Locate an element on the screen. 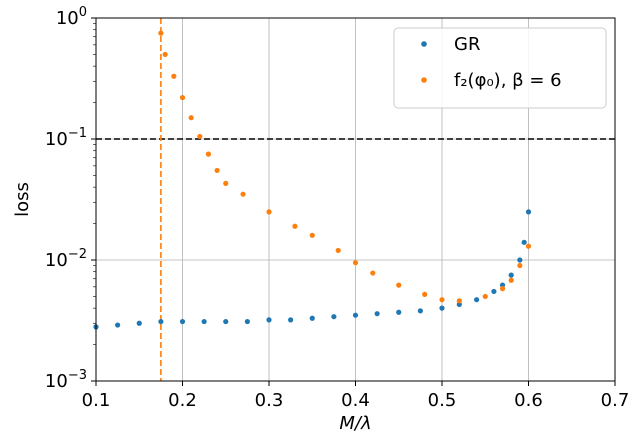 The width and height of the screenshot is (644, 437). legend: GR f₂(φ₀), β = 6 is located at coordinates (500, 68).